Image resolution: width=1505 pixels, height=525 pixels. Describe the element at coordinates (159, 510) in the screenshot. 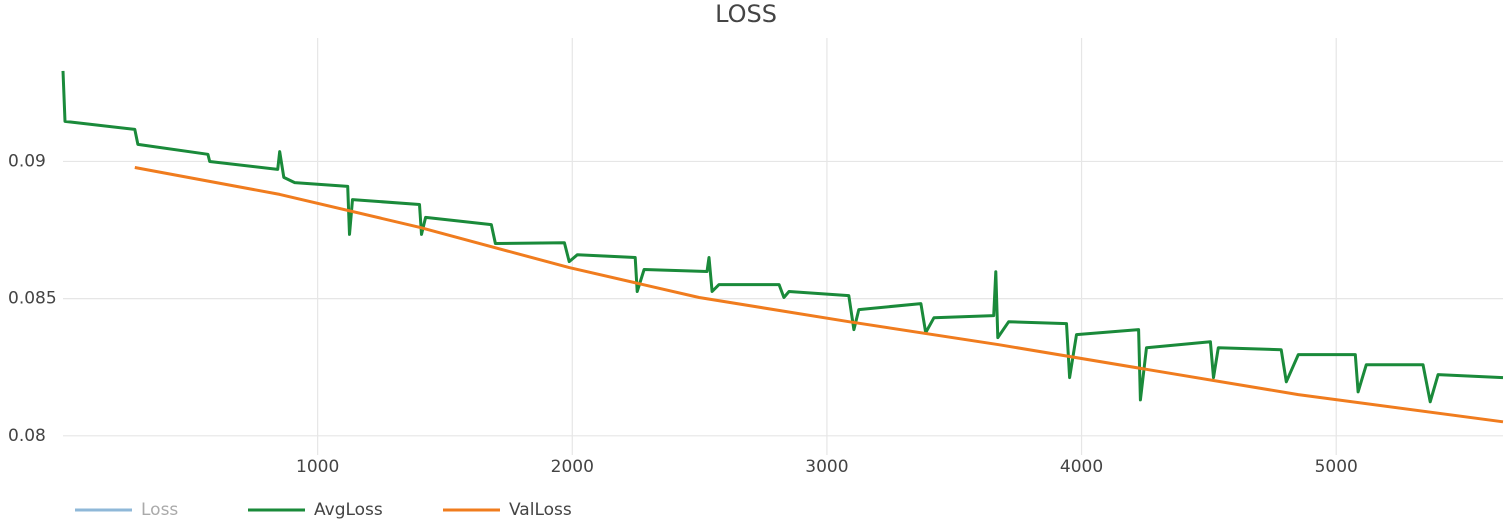

I see `legend-label: Loss` at that location.